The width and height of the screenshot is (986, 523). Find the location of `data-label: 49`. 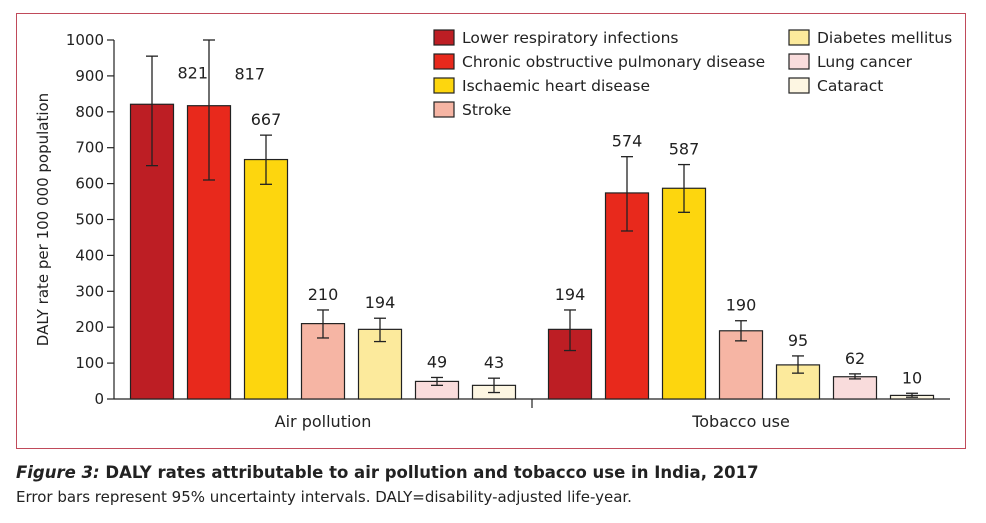

data-label: 49 is located at coordinates (437, 361).